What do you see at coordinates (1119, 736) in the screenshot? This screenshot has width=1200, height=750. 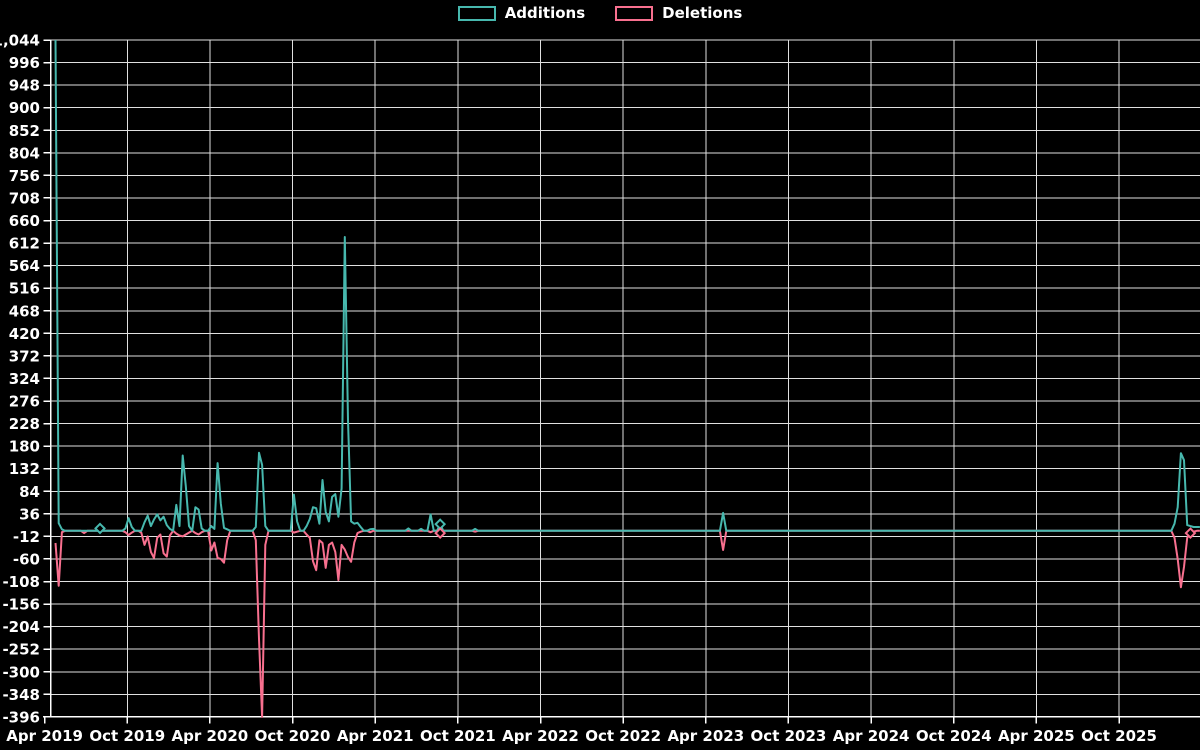 I see `x-tick-label: Oct 2025` at bounding box center [1119, 736].